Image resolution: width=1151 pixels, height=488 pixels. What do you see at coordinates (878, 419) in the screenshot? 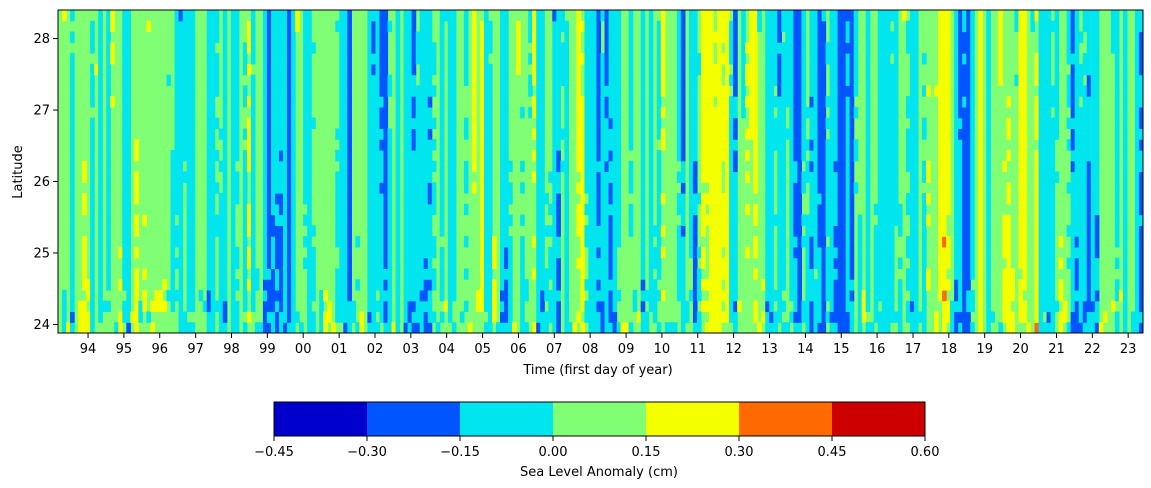
I see `colorbar-segment` at bounding box center [878, 419].